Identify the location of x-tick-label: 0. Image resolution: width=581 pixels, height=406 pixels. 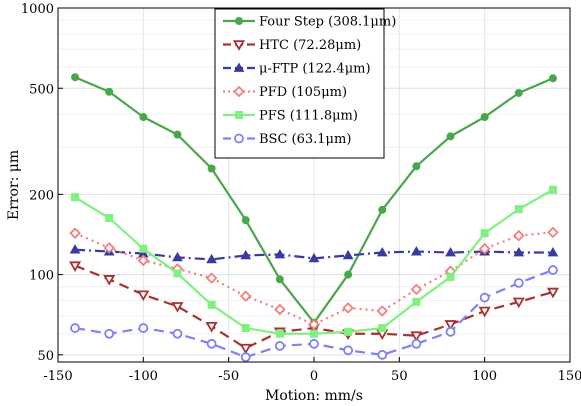
(314, 376).